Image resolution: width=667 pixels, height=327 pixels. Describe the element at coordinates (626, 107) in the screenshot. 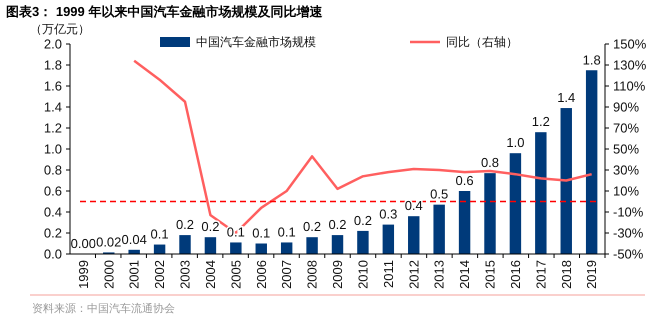

I see `y2-tick-label: 90%` at that location.